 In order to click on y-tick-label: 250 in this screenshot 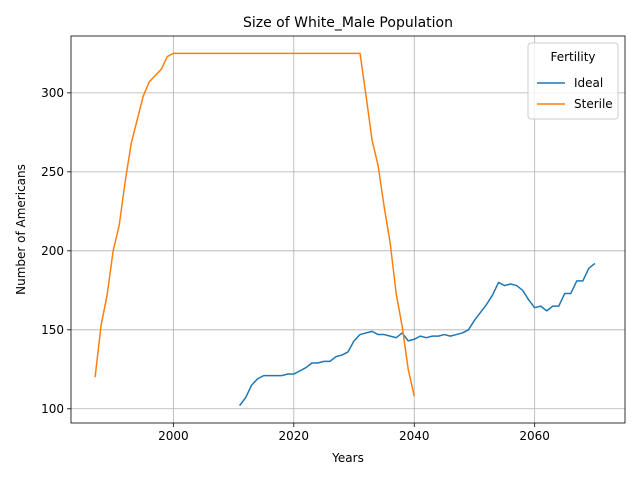, I will do `click(52, 172)`.